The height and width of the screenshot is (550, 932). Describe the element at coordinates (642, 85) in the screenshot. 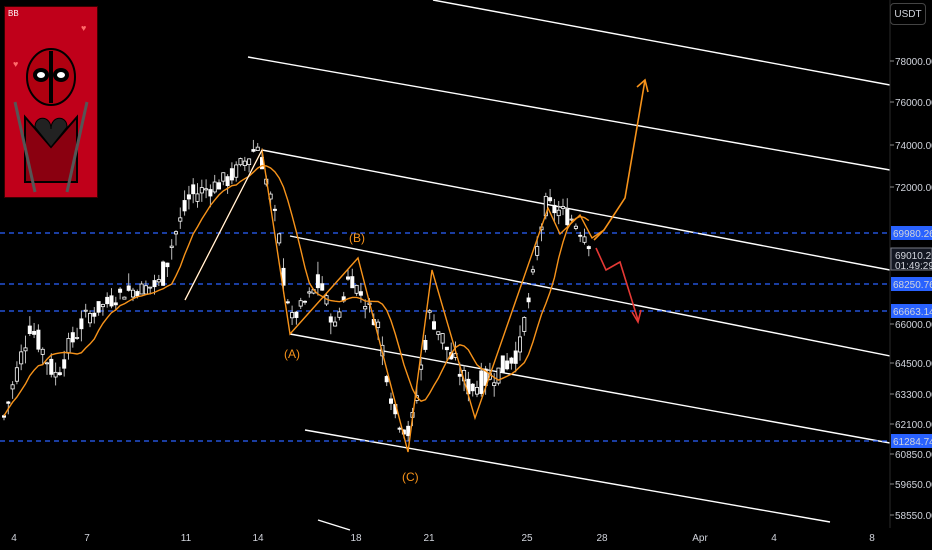

I see `bullish-arrowhead` at that location.